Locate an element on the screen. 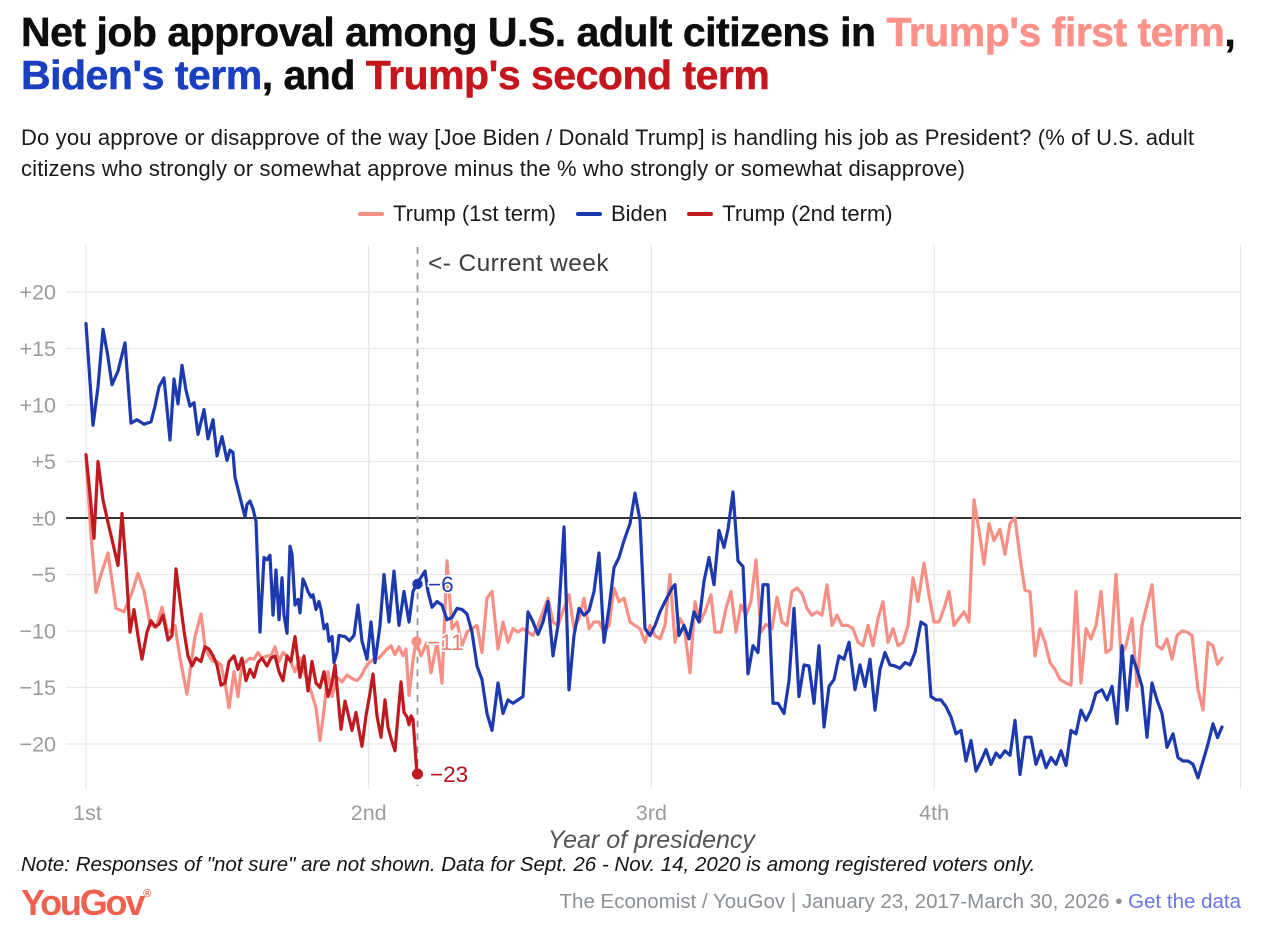 The width and height of the screenshot is (1280, 946). svg-text: +20 is located at coordinates (38, 293).